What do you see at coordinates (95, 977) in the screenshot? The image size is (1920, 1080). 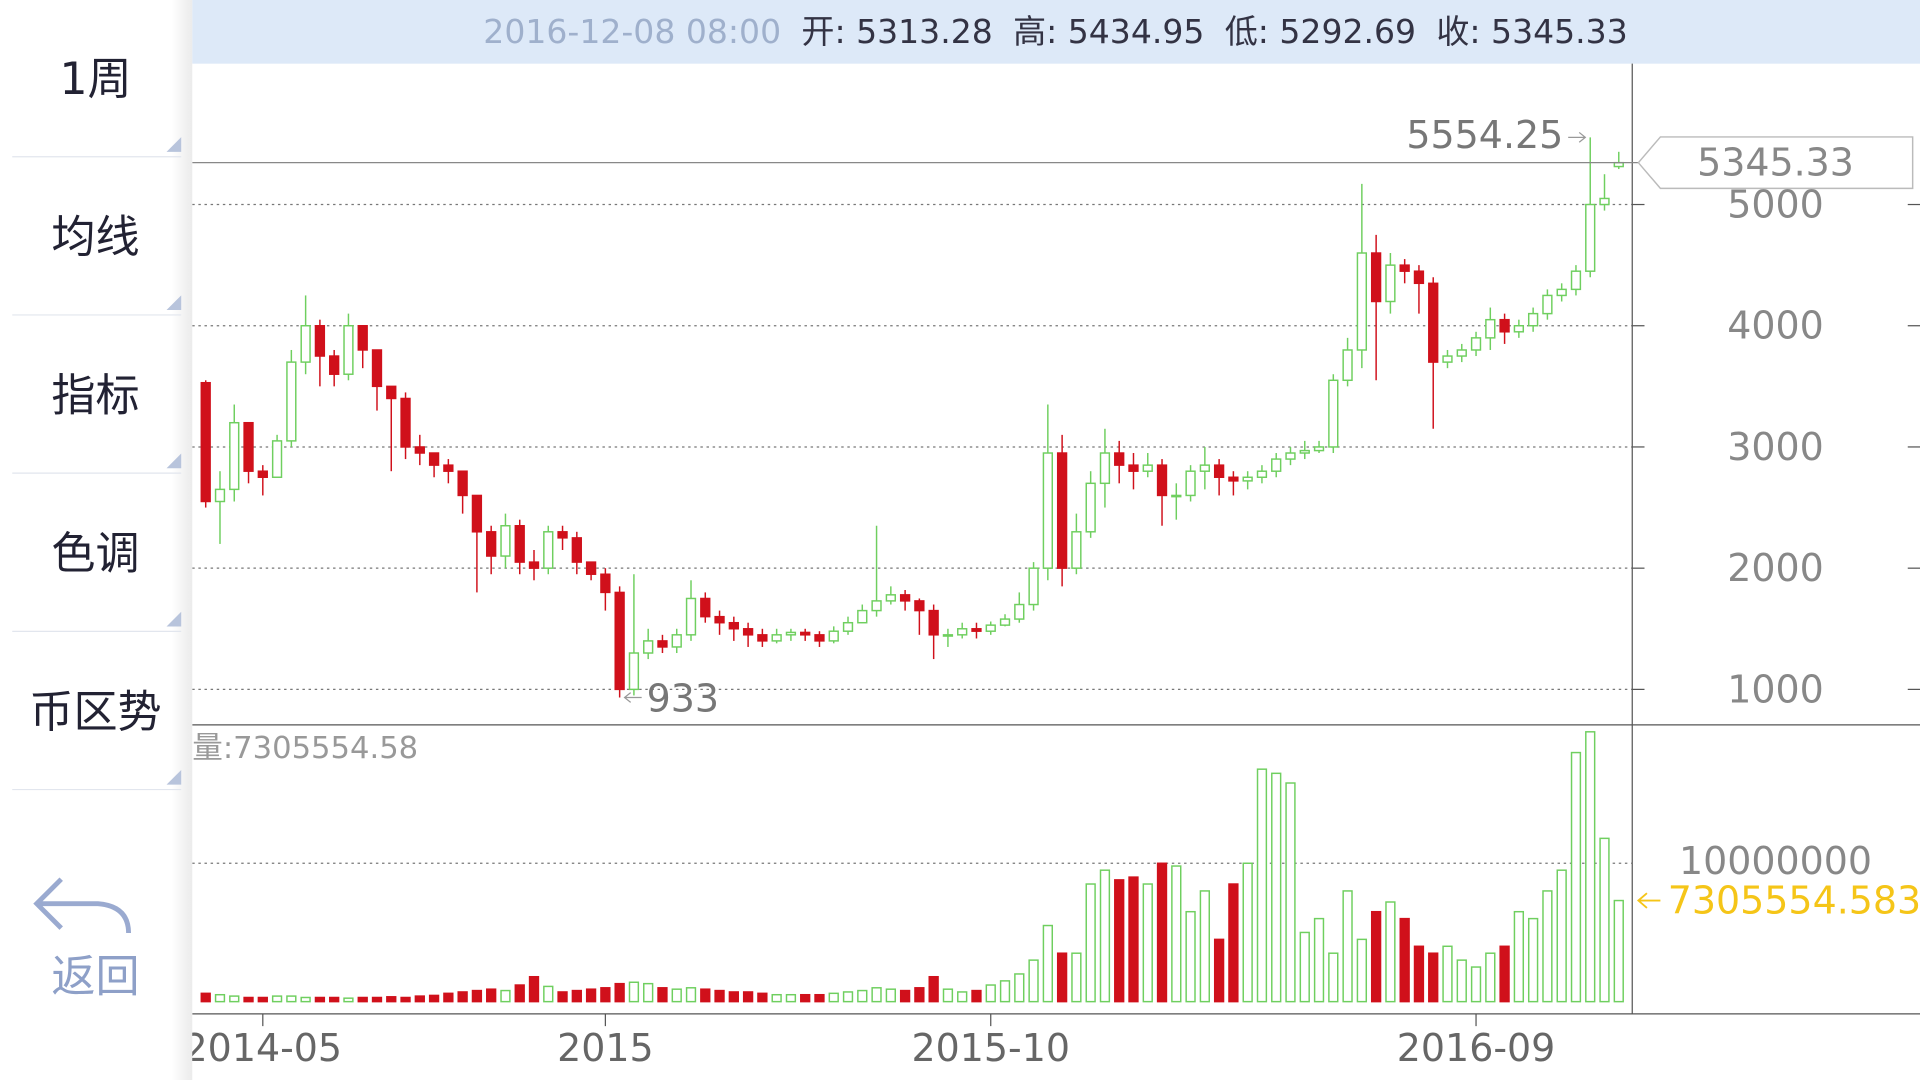 I see `back-button: 返回` at bounding box center [95, 977].